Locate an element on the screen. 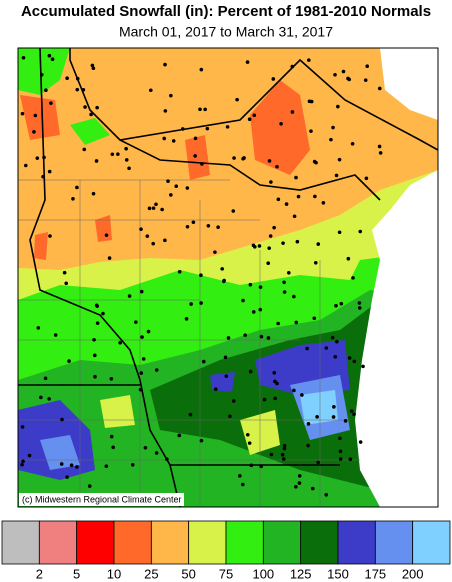 This screenshot has width=452, height=582. credit: (c) Midwestern Regional Climate Center is located at coordinates (102, 499).